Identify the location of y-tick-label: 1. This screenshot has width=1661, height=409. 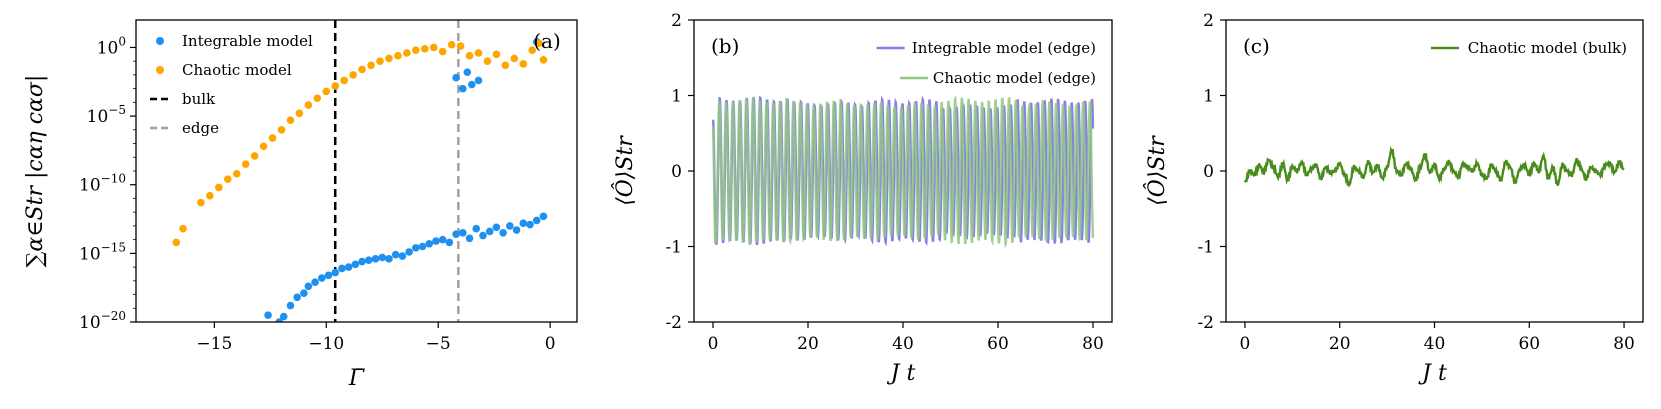
(676, 97).